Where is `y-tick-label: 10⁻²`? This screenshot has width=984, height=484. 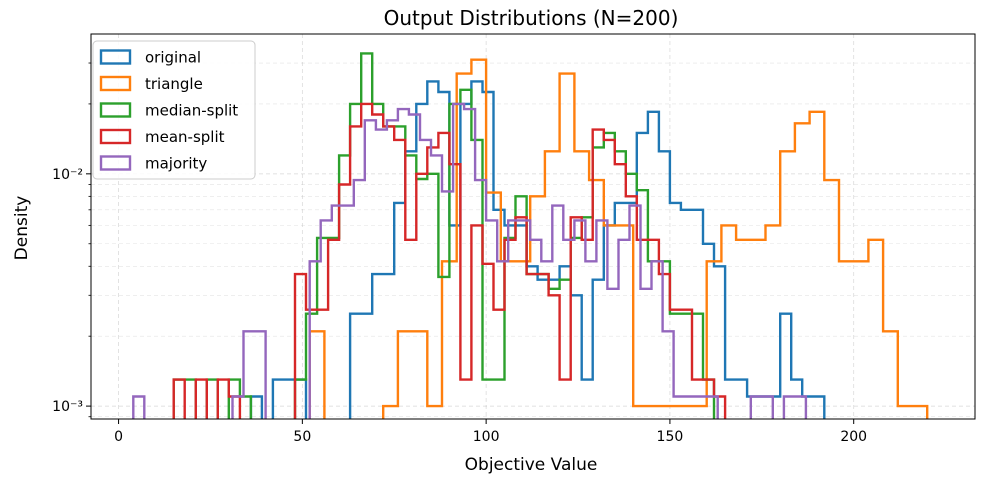 y-tick-label: 10⁻² is located at coordinates (67, 175).